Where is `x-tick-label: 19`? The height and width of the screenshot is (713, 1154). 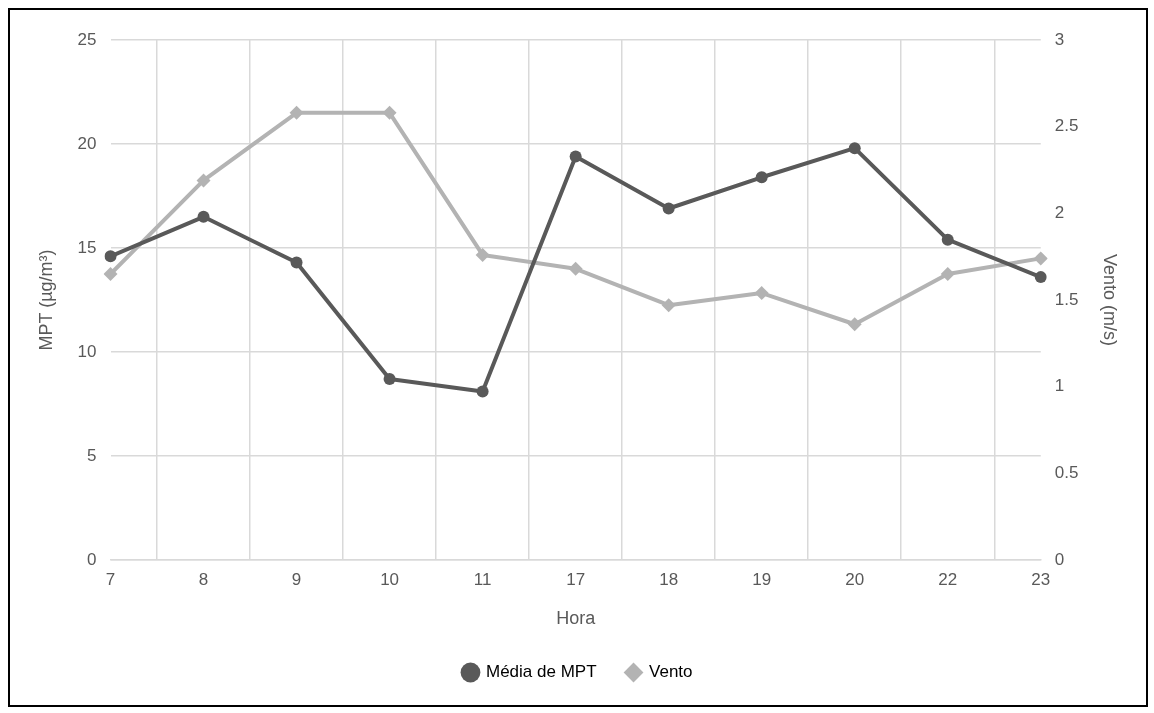 x-tick-label: 19 is located at coordinates (762, 579).